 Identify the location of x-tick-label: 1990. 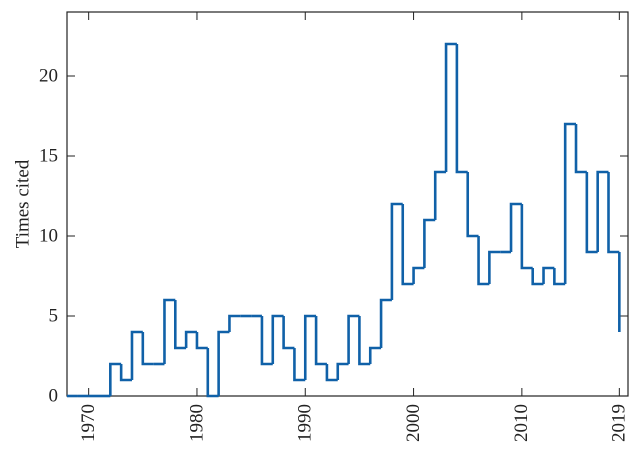
(305, 423).